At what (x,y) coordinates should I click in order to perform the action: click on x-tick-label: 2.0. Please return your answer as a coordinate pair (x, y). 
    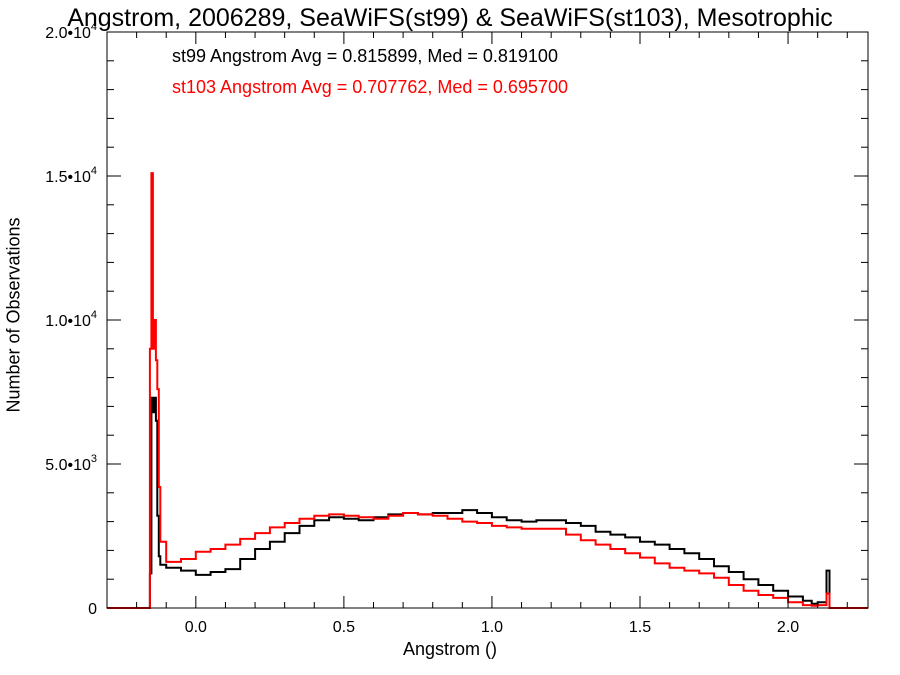
    Looking at the image, I should click on (788, 627).